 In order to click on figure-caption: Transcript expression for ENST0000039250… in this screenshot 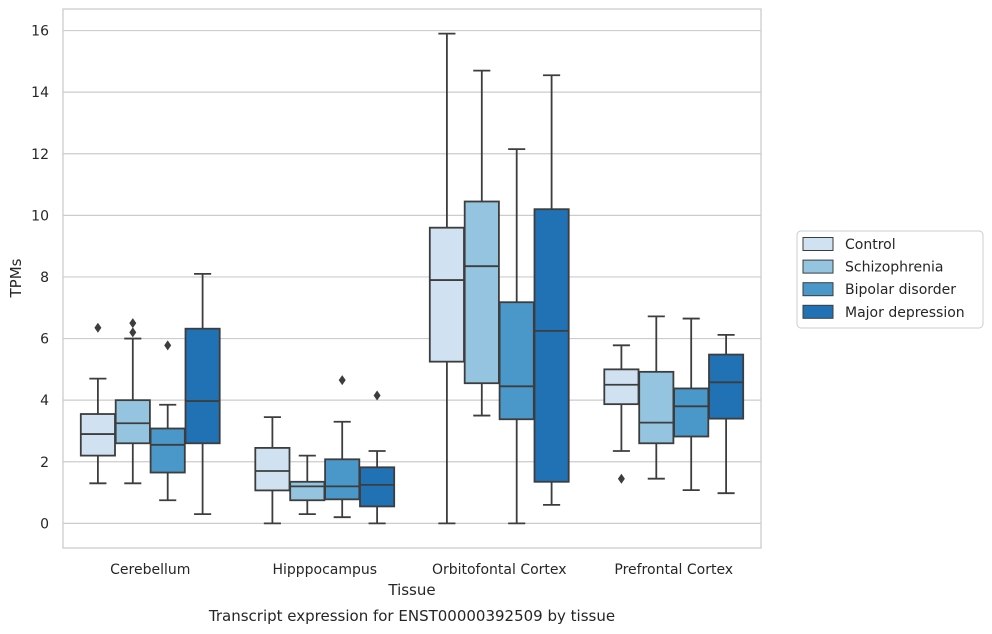, I will do `click(411, 616)`.